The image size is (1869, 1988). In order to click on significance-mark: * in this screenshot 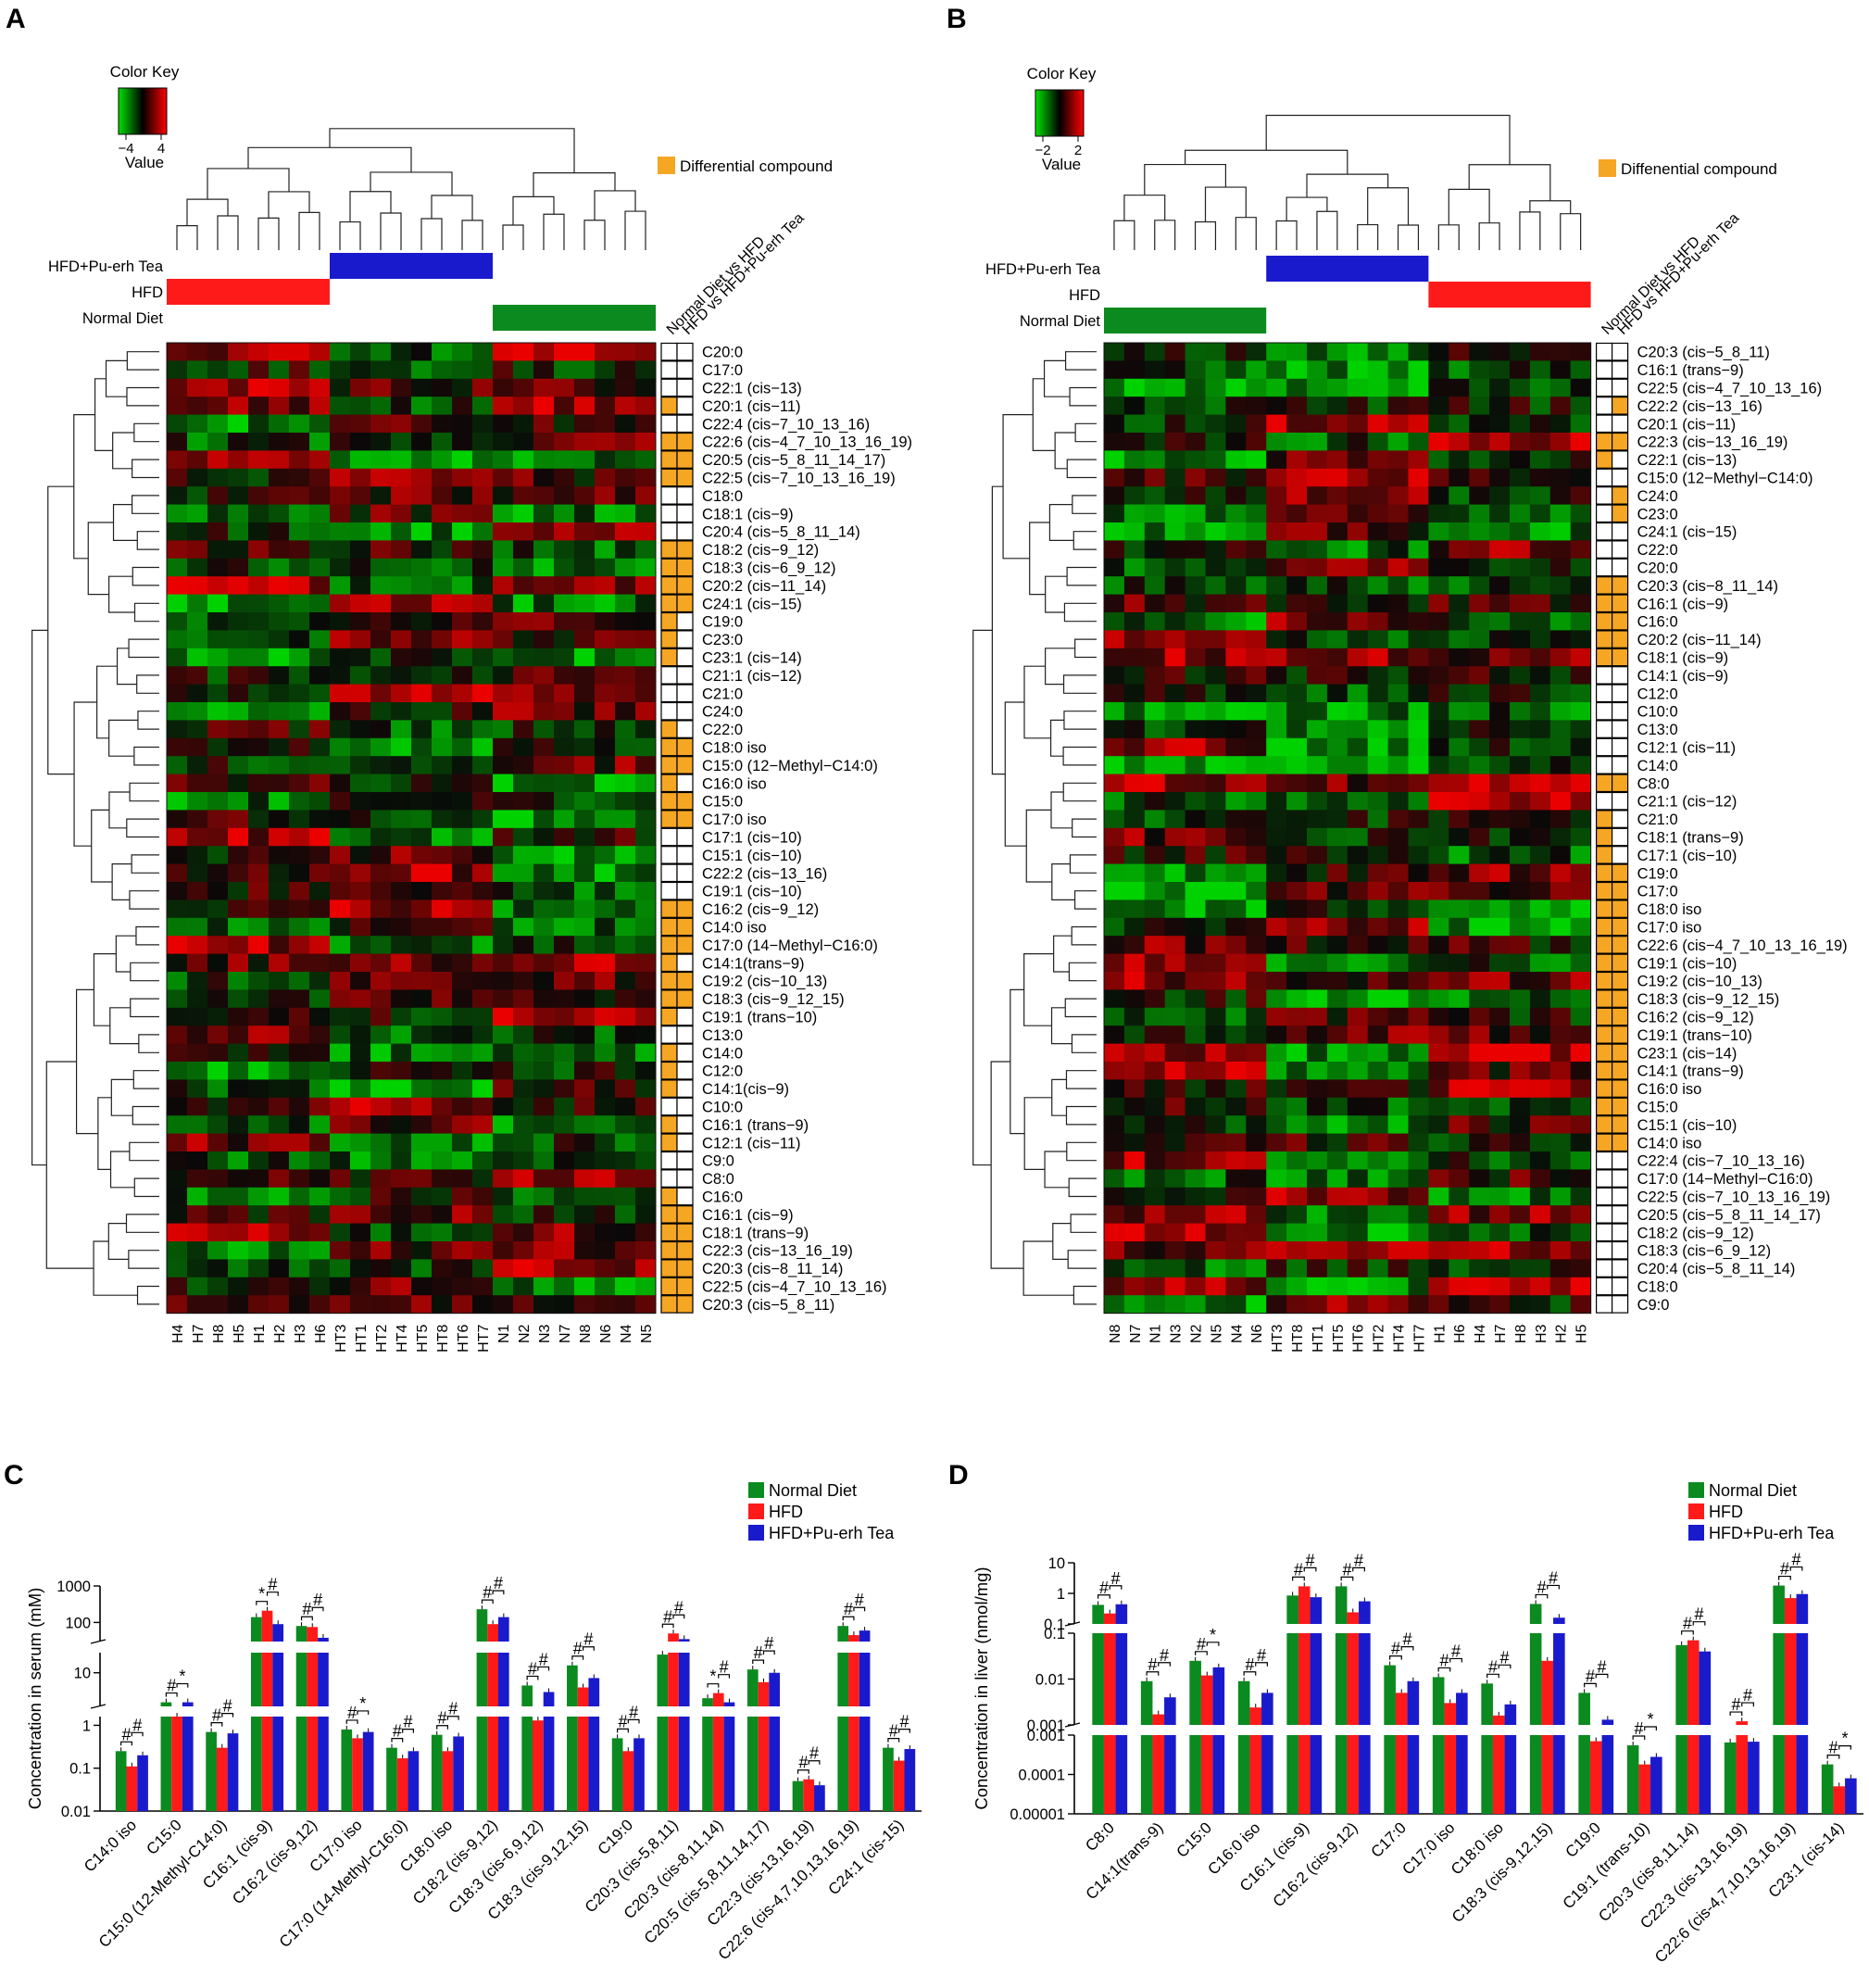, I will do `click(261, 1594)`.